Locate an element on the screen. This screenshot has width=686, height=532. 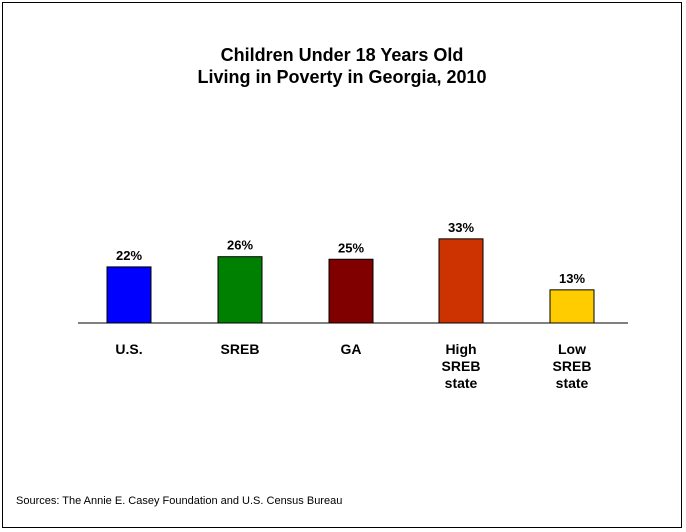
value-label-4: 13% is located at coordinates (572, 278).